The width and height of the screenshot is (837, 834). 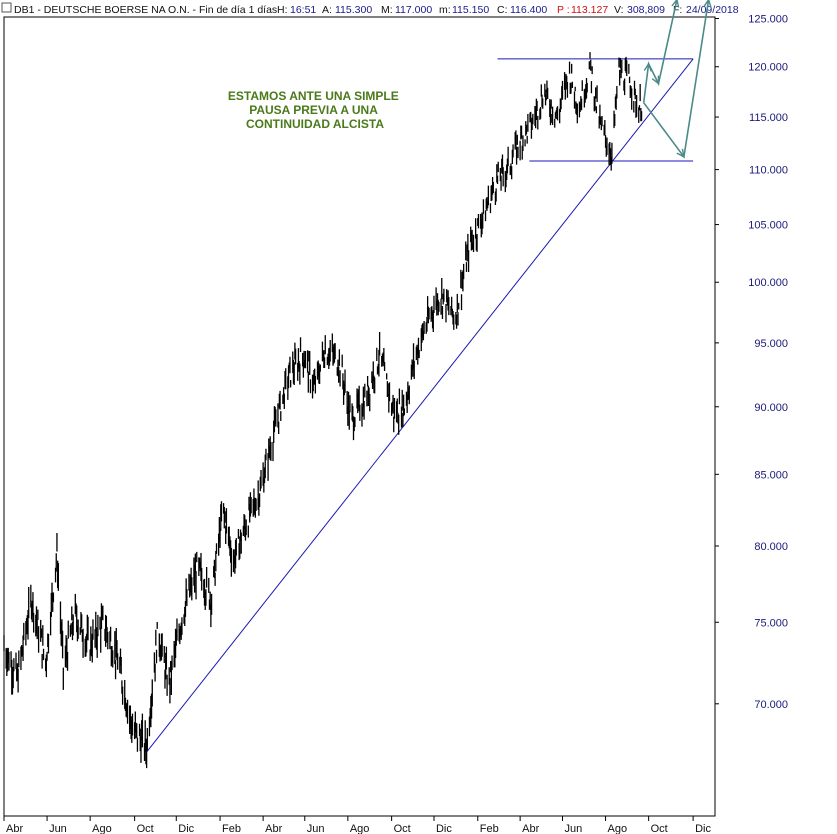 What do you see at coordinates (502, 10) in the screenshot?
I see `header-cierre-label: C:` at bounding box center [502, 10].